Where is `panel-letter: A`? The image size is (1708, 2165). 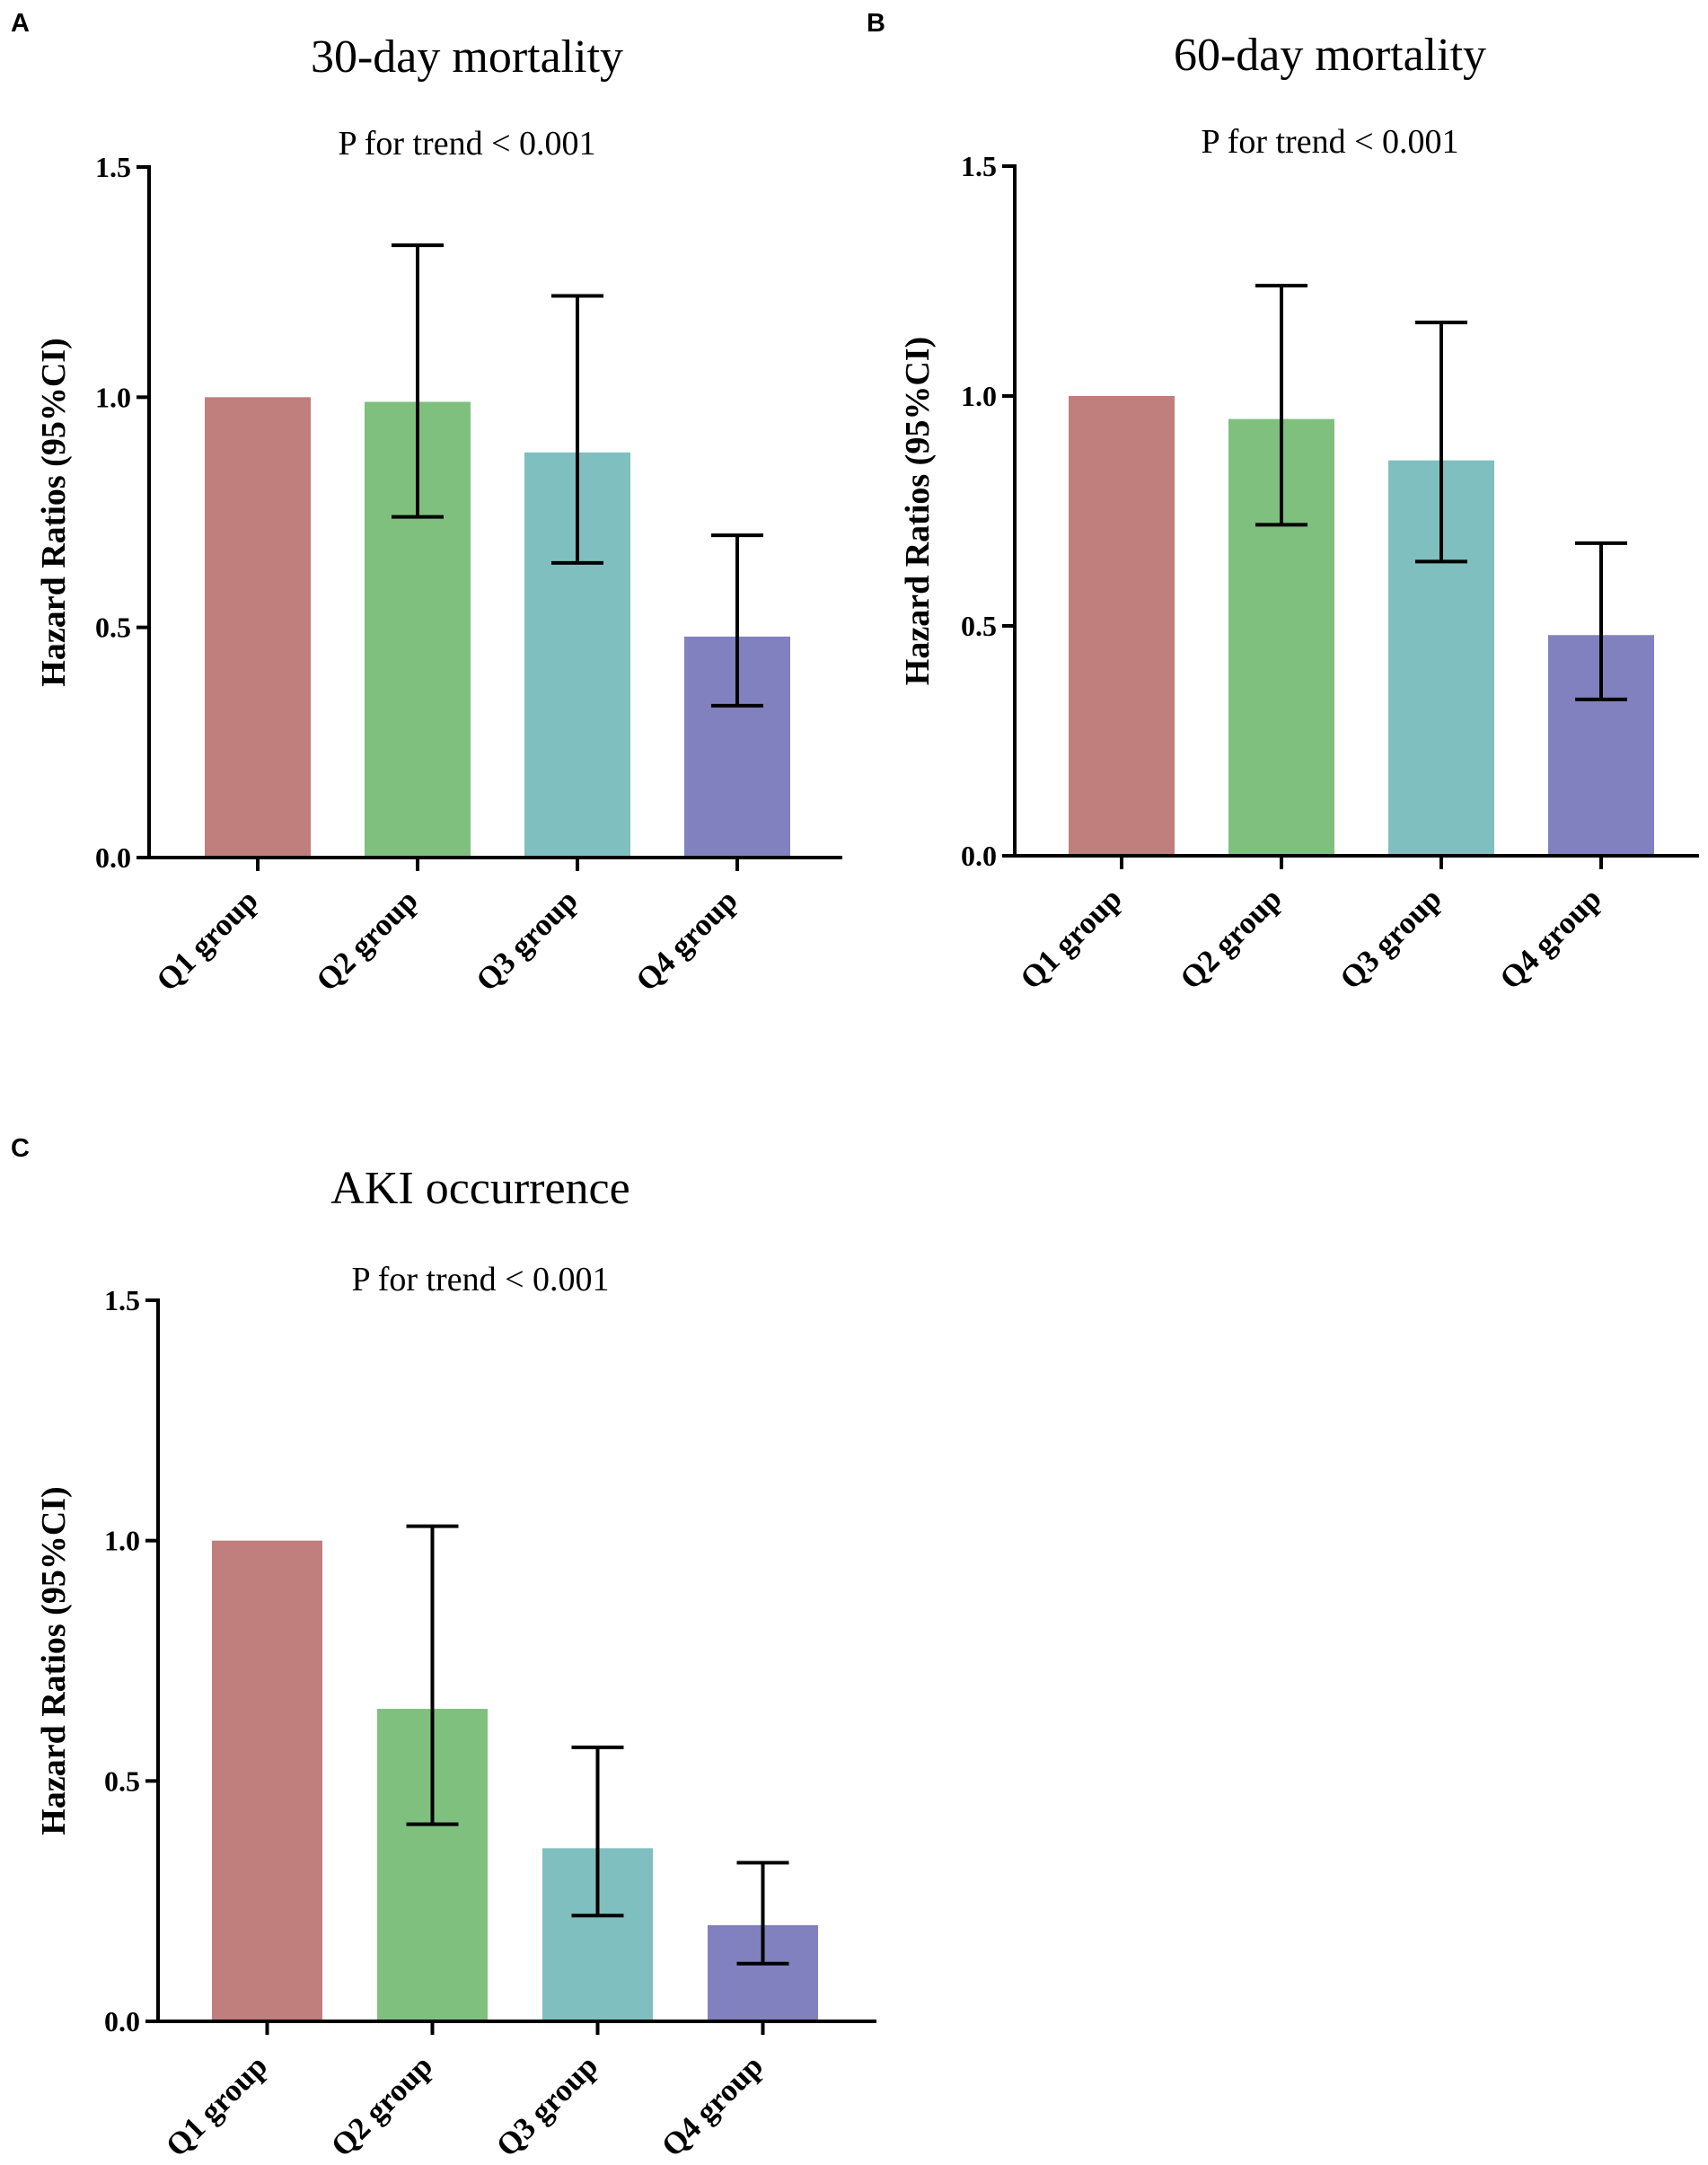 panel-letter: A is located at coordinates (20, 23).